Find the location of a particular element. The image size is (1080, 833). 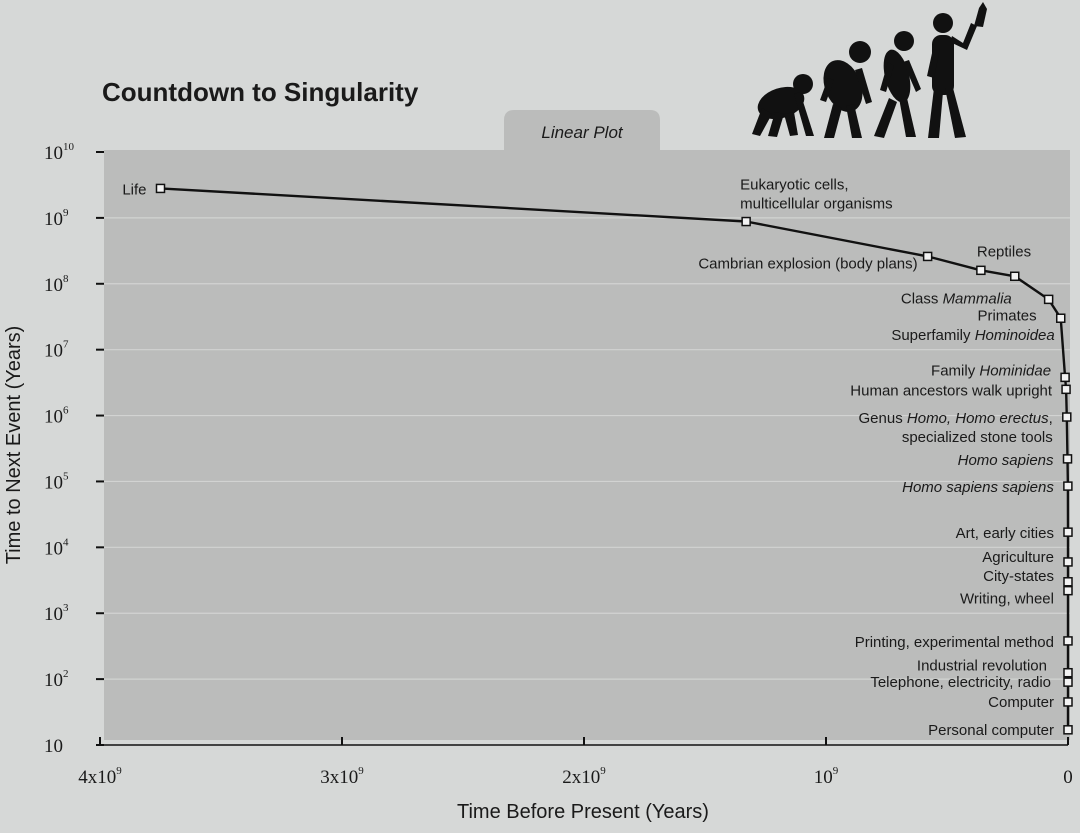

linear-plot-tab is located at coordinates (582, 130).